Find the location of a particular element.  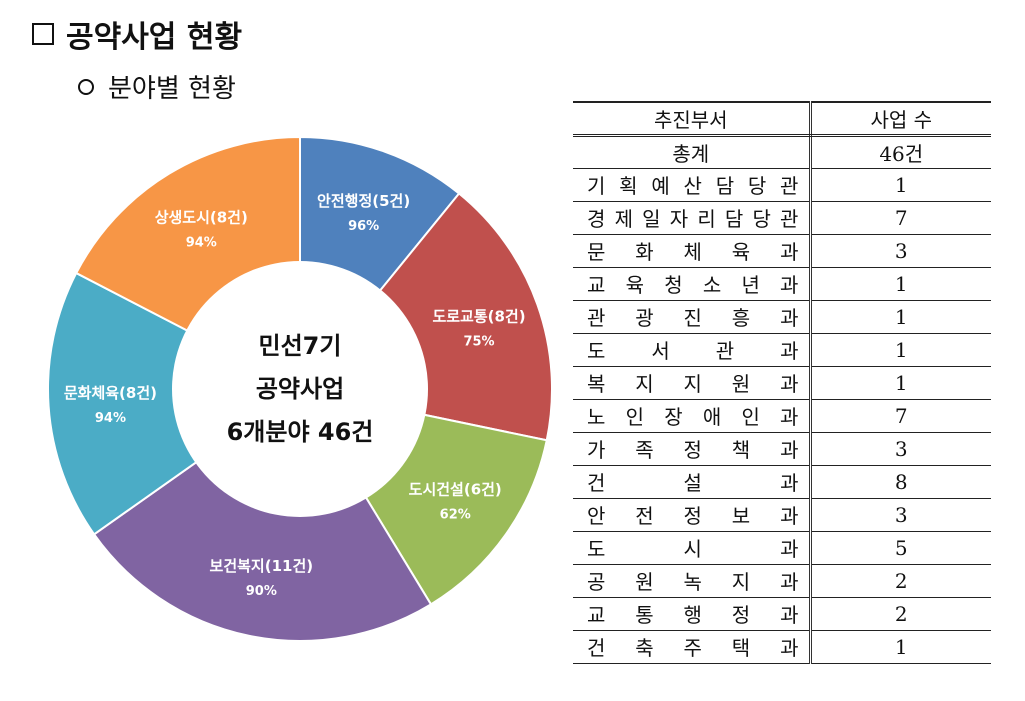

department-char: 안 is located at coordinates (596, 516).